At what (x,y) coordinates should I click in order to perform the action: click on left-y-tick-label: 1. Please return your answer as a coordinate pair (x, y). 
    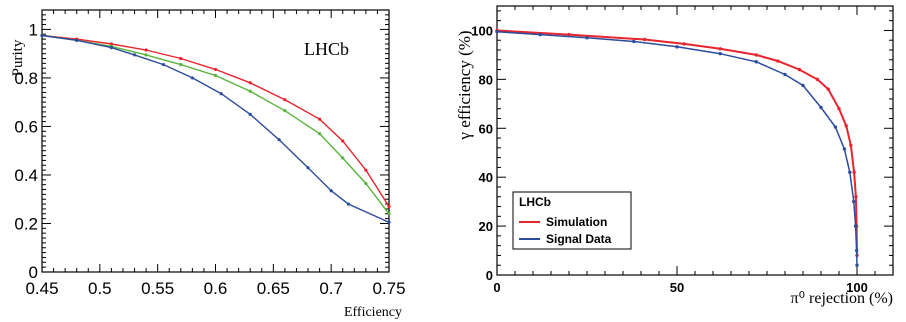
    Looking at the image, I should click on (33, 29).